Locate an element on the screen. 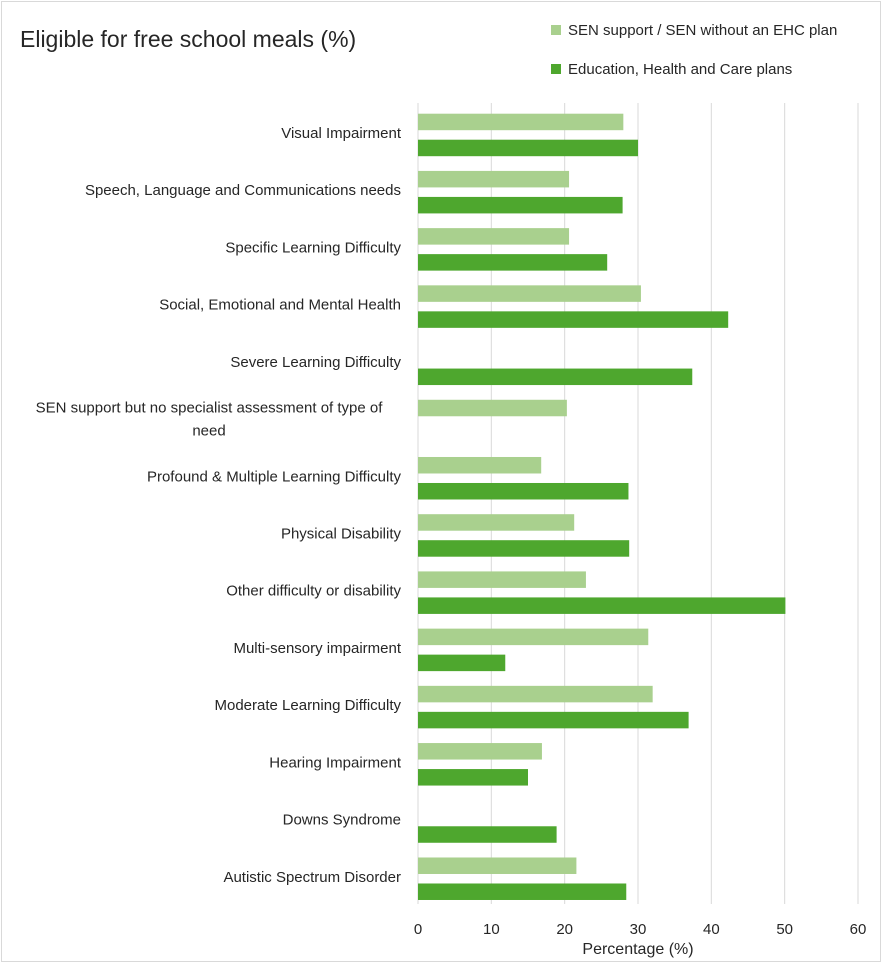 The width and height of the screenshot is (884, 965). x-tick-label: 20 is located at coordinates (564, 929).